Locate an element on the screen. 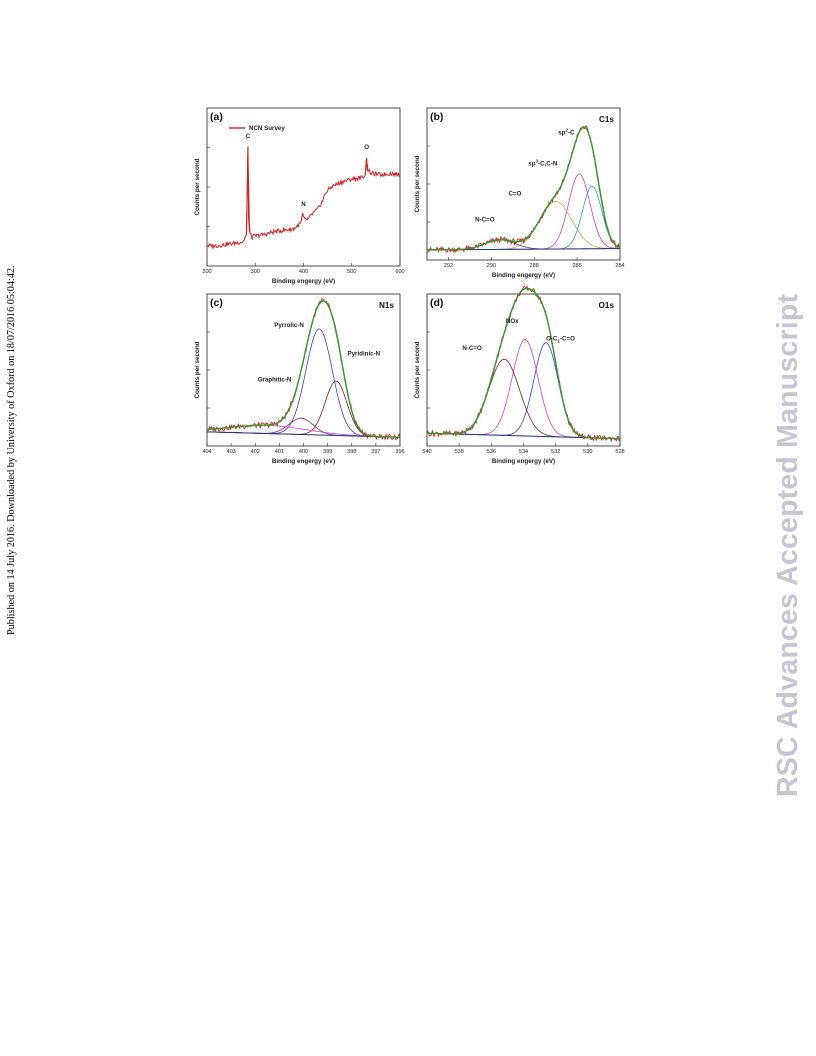 This screenshot has height=1056, width=816. watermark-text: RSC Advances Accepted Manuscript is located at coordinates (788, 545).